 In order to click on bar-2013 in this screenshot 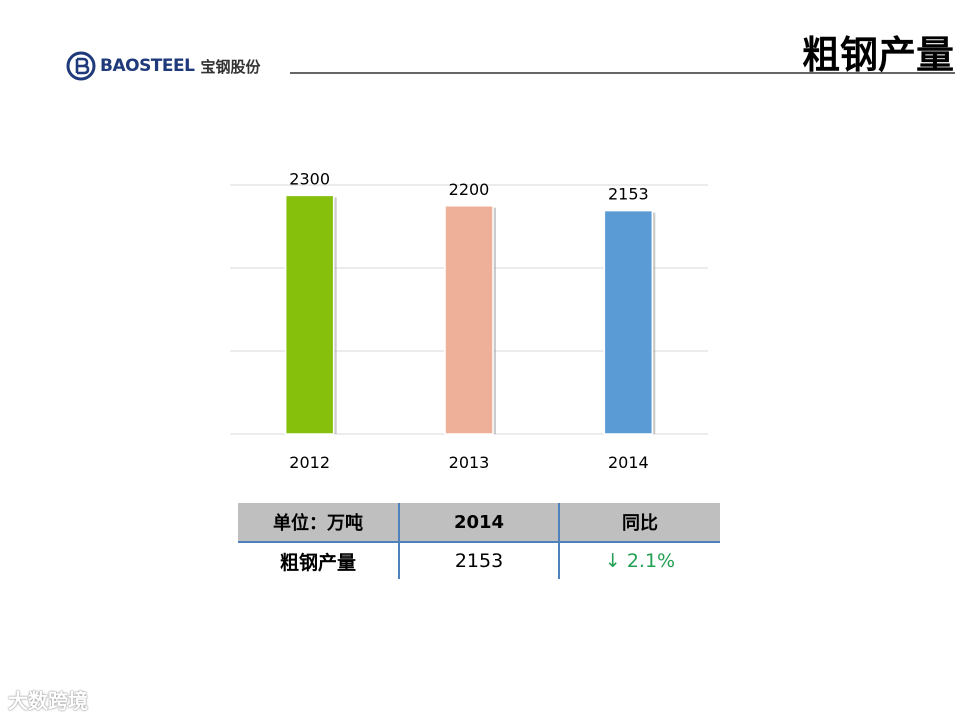, I will do `click(469, 320)`.